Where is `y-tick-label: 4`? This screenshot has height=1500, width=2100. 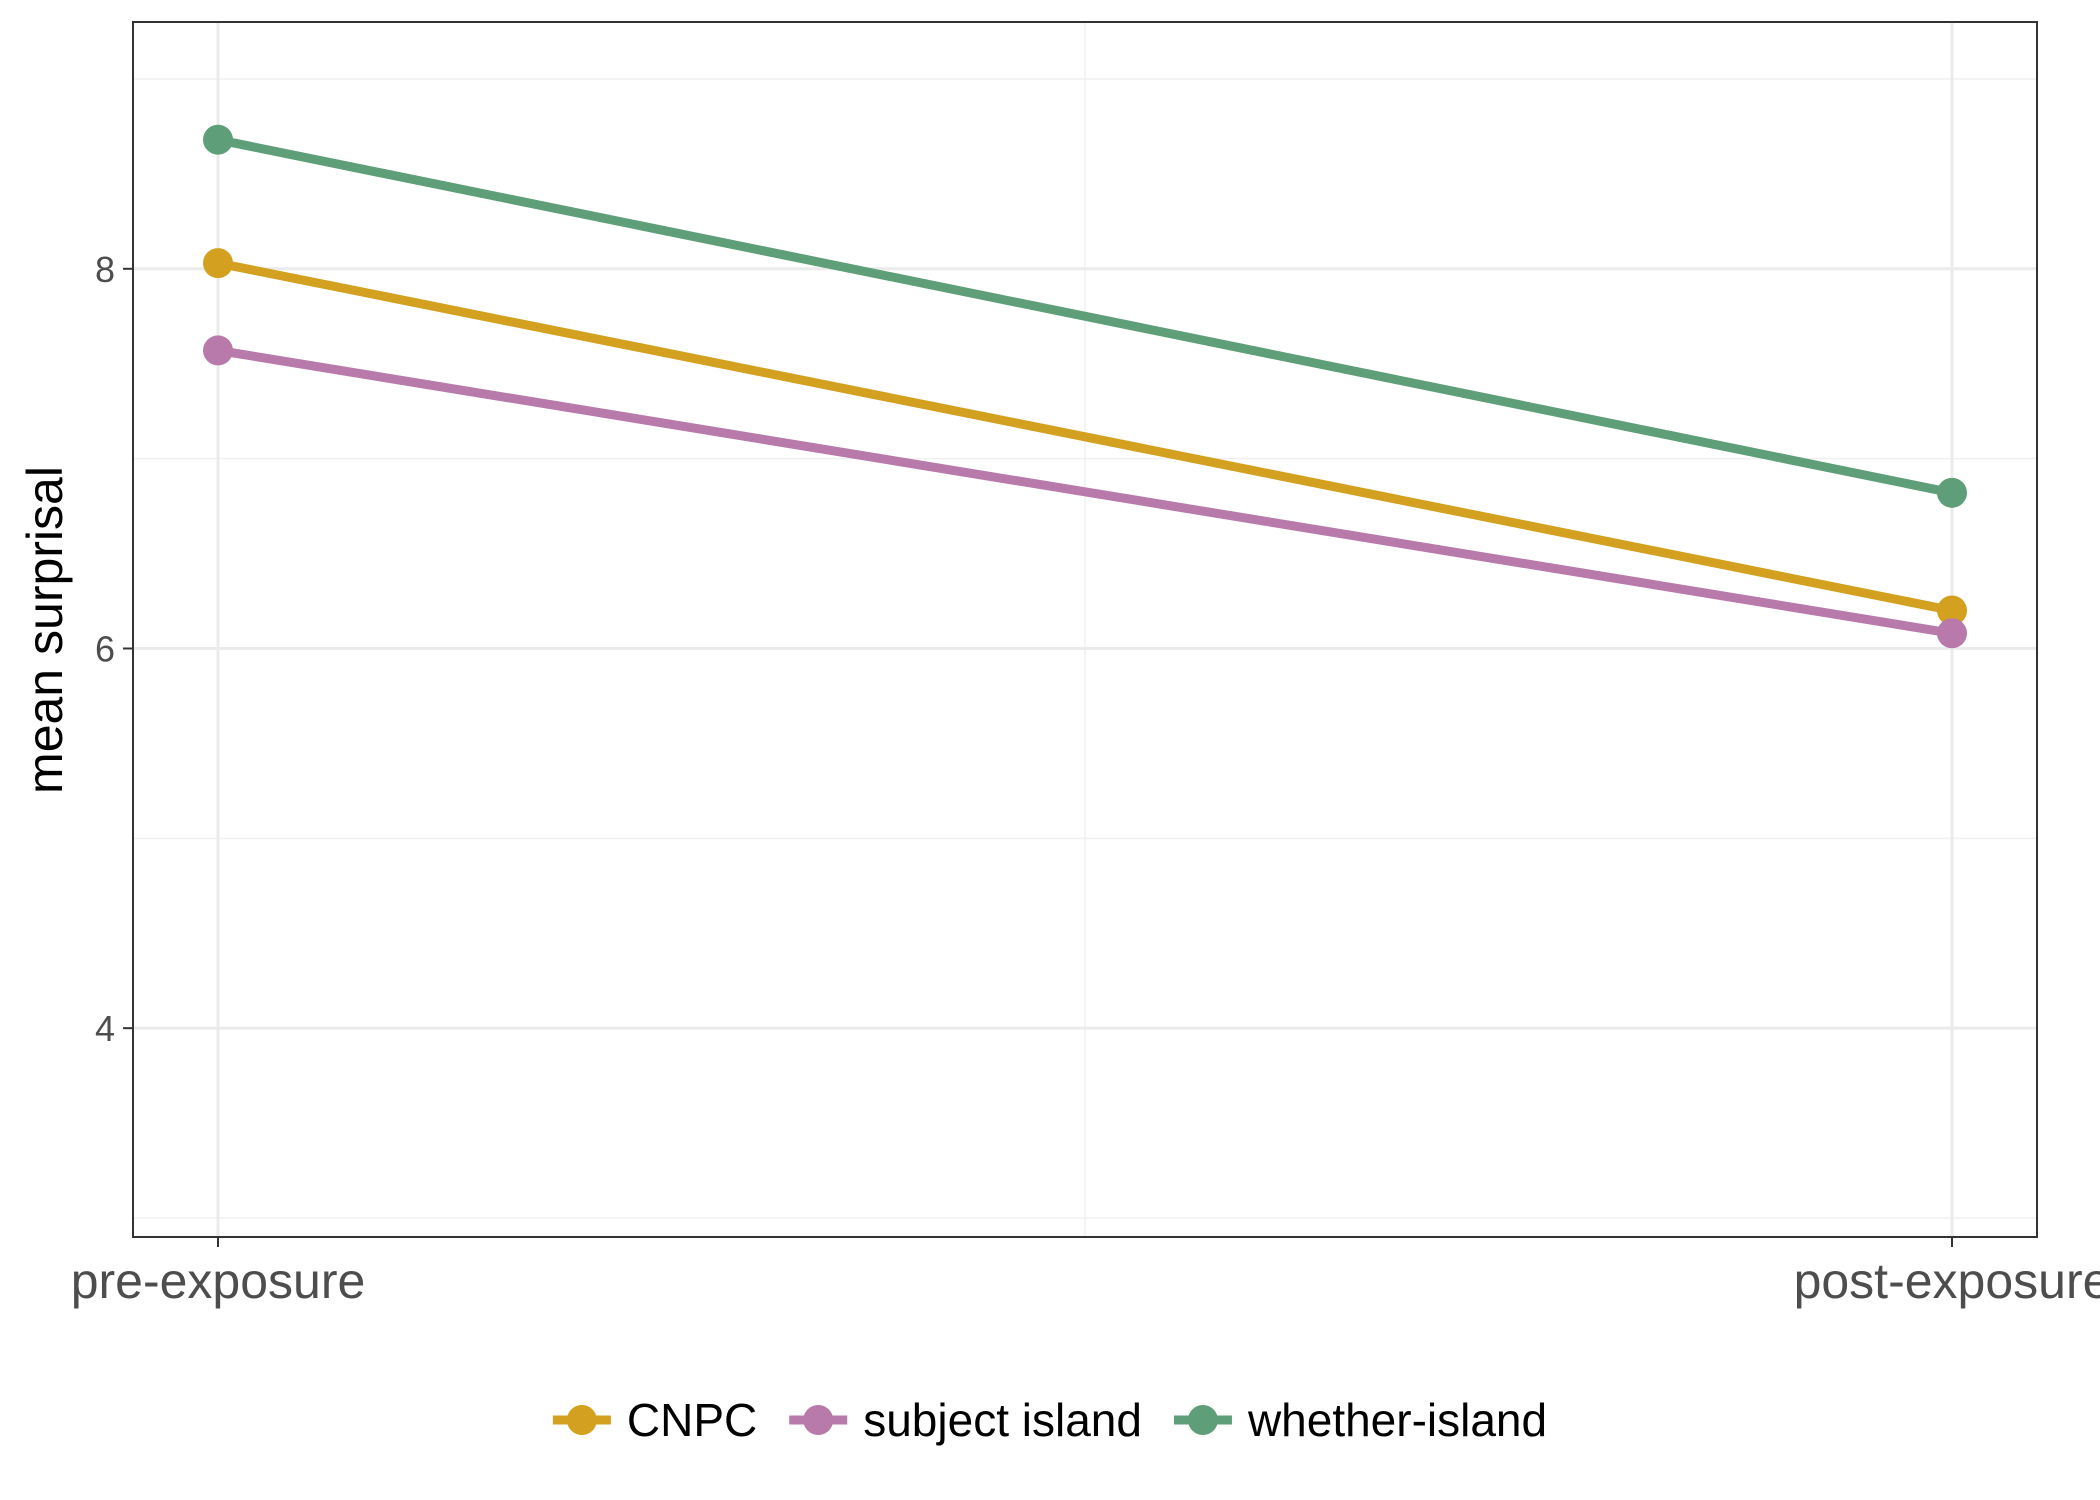 y-tick-label: 4 is located at coordinates (105, 1028).